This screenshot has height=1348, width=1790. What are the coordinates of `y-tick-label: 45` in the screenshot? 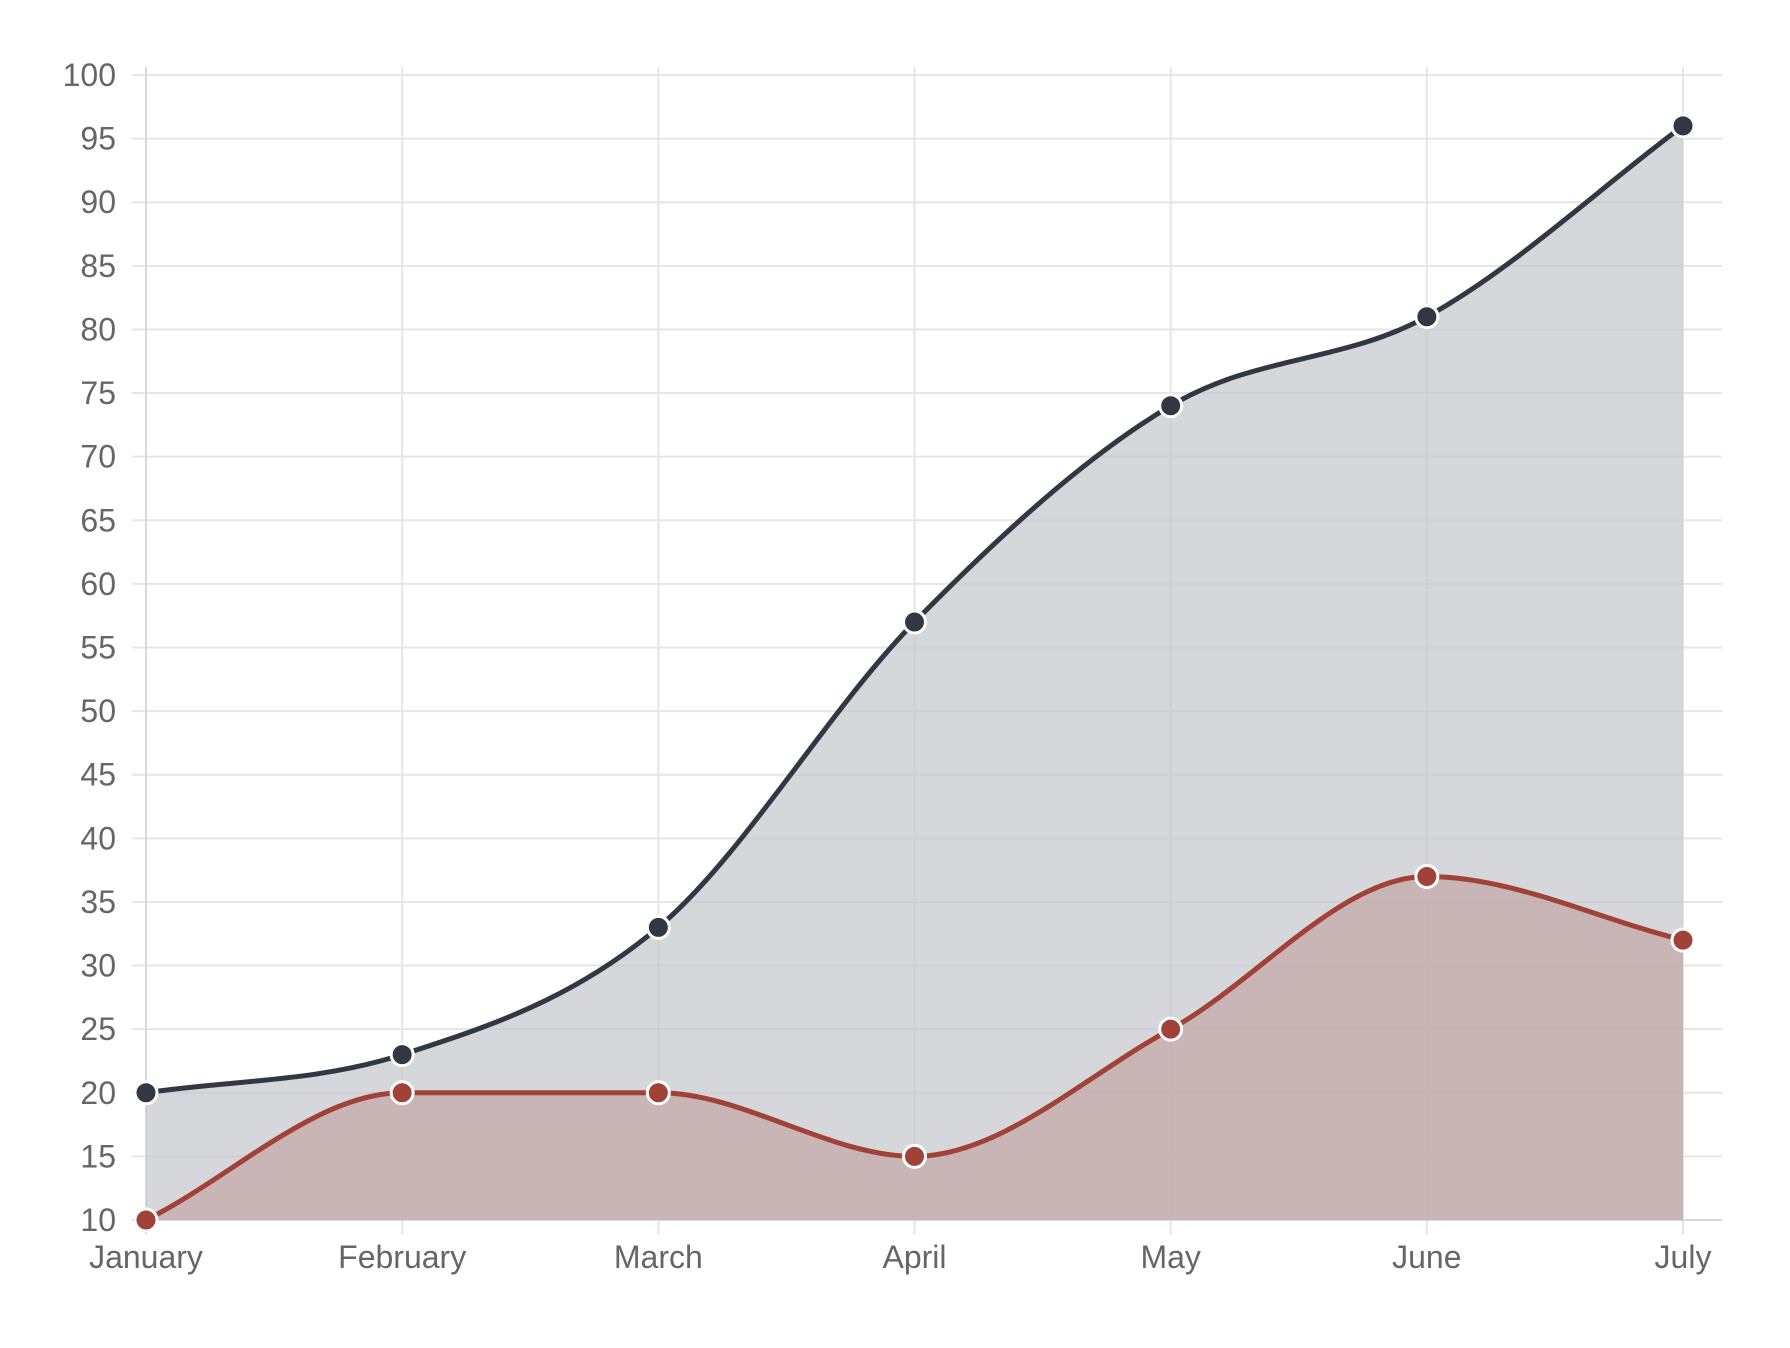 It's located at (98, 775).